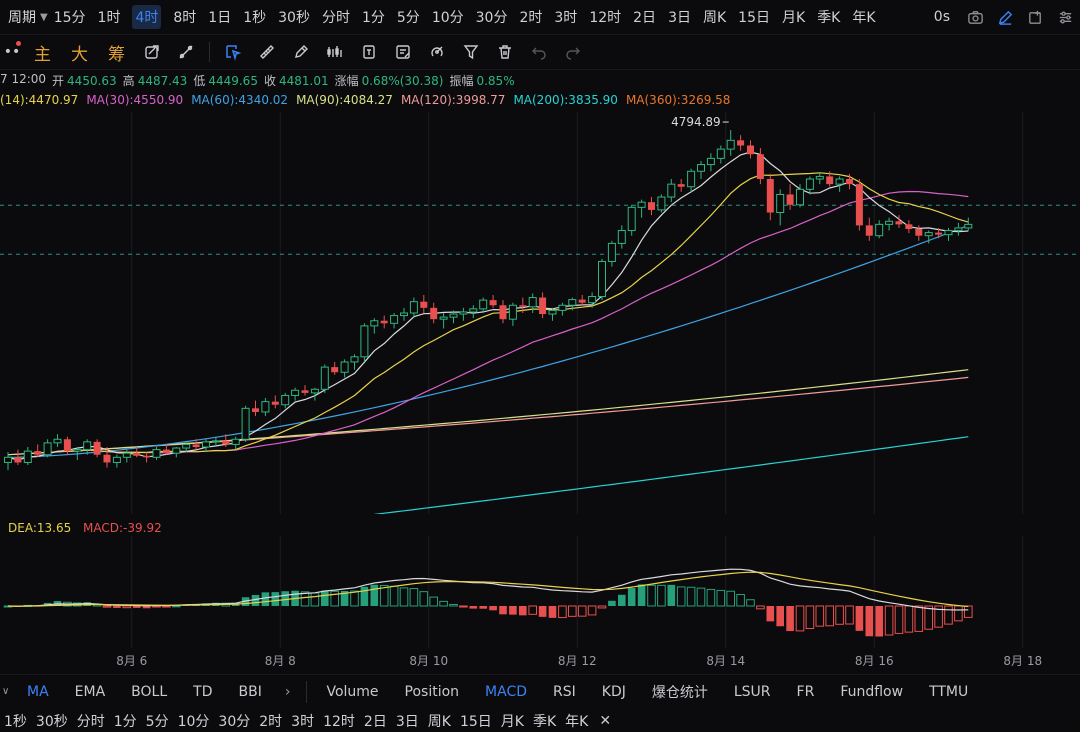 The height and width of the screenshot is (732, 1080). Describe the element at coordinates (613, 691) in the screenshot. I see `sub-indicator-tab-kdj: KDJ` at that location.